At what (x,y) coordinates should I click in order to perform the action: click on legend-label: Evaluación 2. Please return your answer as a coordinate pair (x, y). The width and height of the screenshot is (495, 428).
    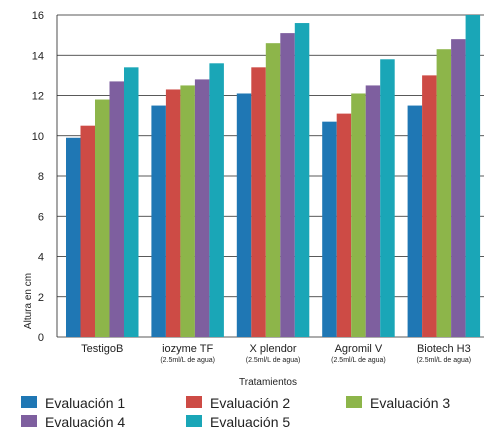
    Looking at the image, I should click on (250, 403).